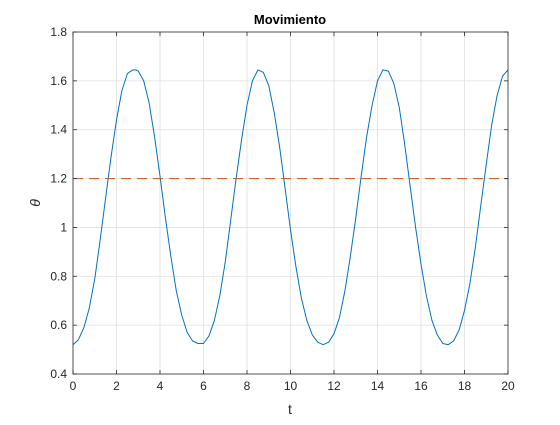 Image resolution: width=560 pixels, height=425 pixels. I want to click on y-tick-label: 1.2, so click(58, 179).